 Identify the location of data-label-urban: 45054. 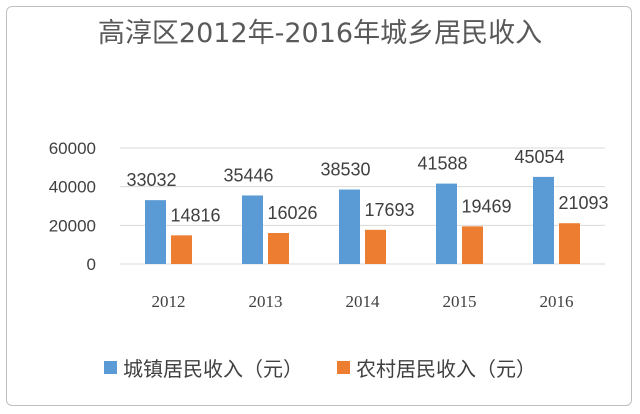
(539, 157).